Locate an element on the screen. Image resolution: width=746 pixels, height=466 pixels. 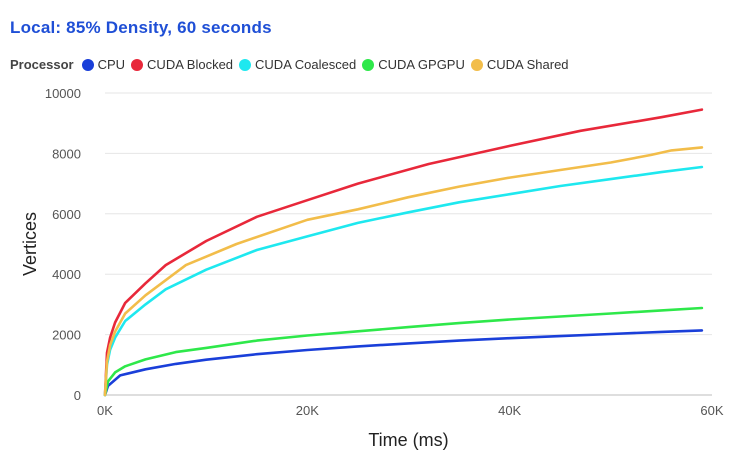
x-tick-label: 40K is located at coordinates (509, 410).